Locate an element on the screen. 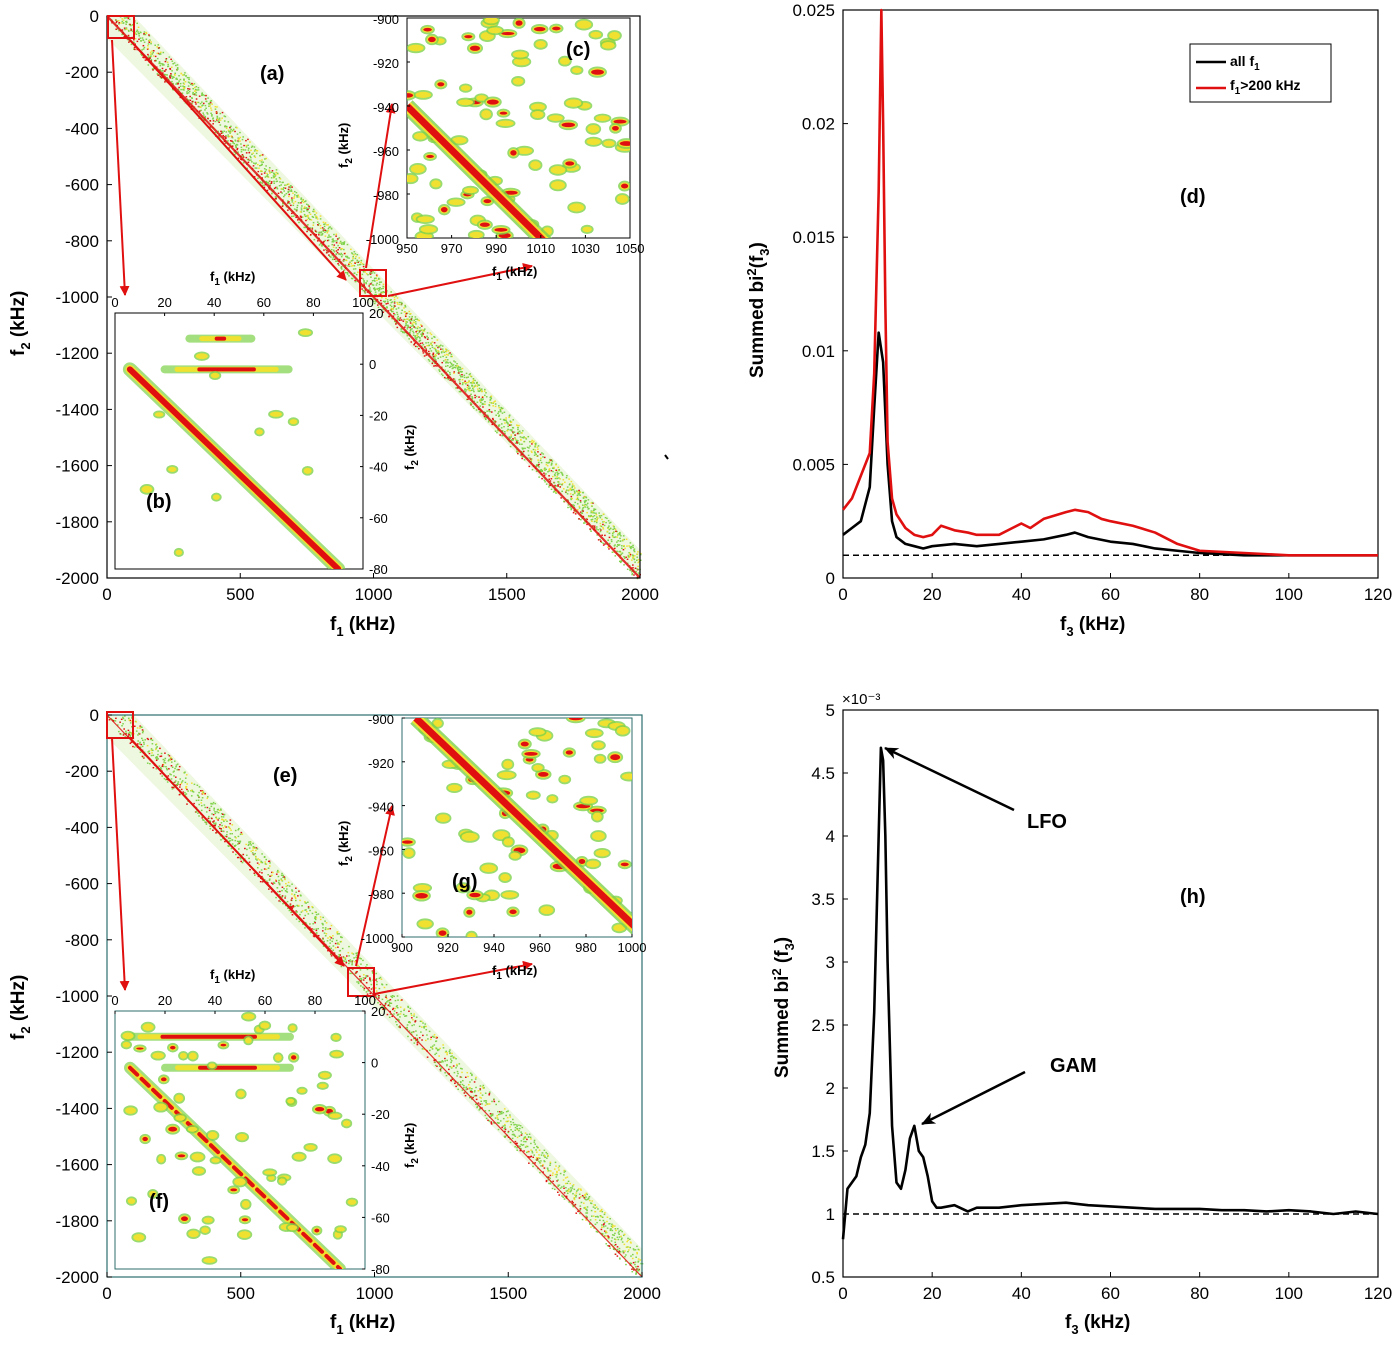 This screenshot has width=1400, height=1346. x-tick-label: 2000 is located at coordinates (640, 594).